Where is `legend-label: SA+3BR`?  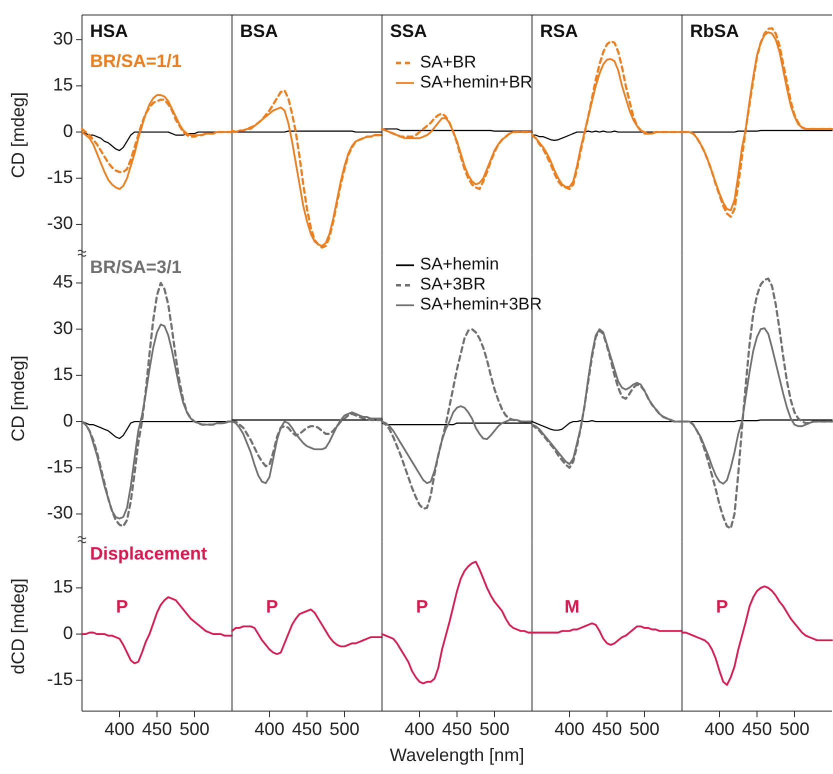 legend-label: SA+3BR is located at coordinates (453, 284).